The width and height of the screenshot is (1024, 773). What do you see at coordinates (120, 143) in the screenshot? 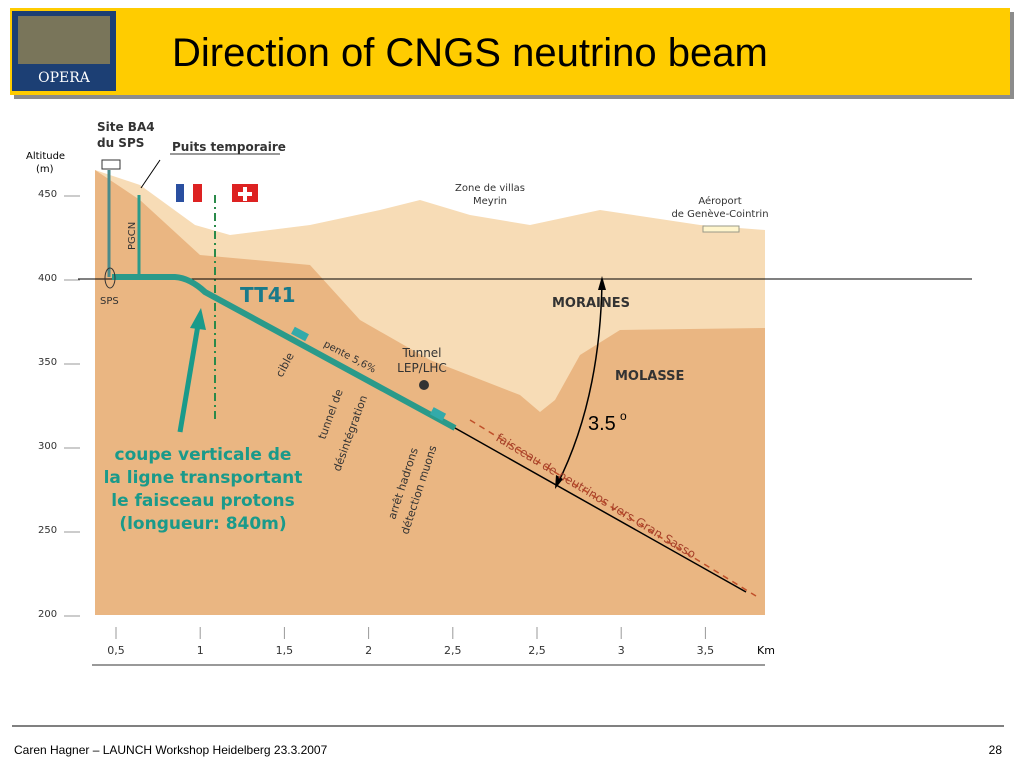
I see `site-label: du SPS` at bounding box center [120, 143].